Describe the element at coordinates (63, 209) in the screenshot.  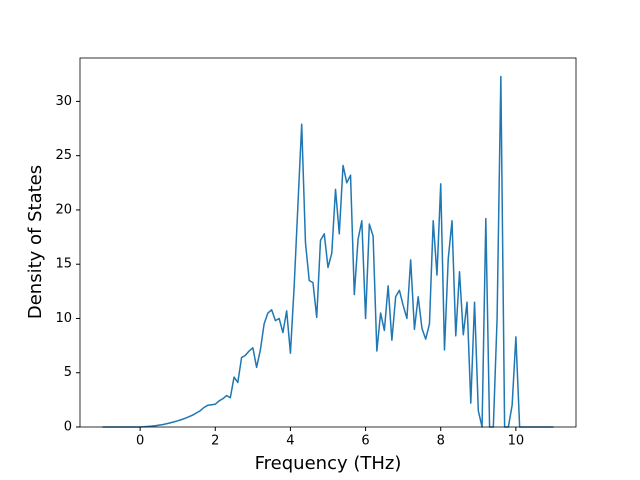
I see `y-tick-label: 20` at that location.